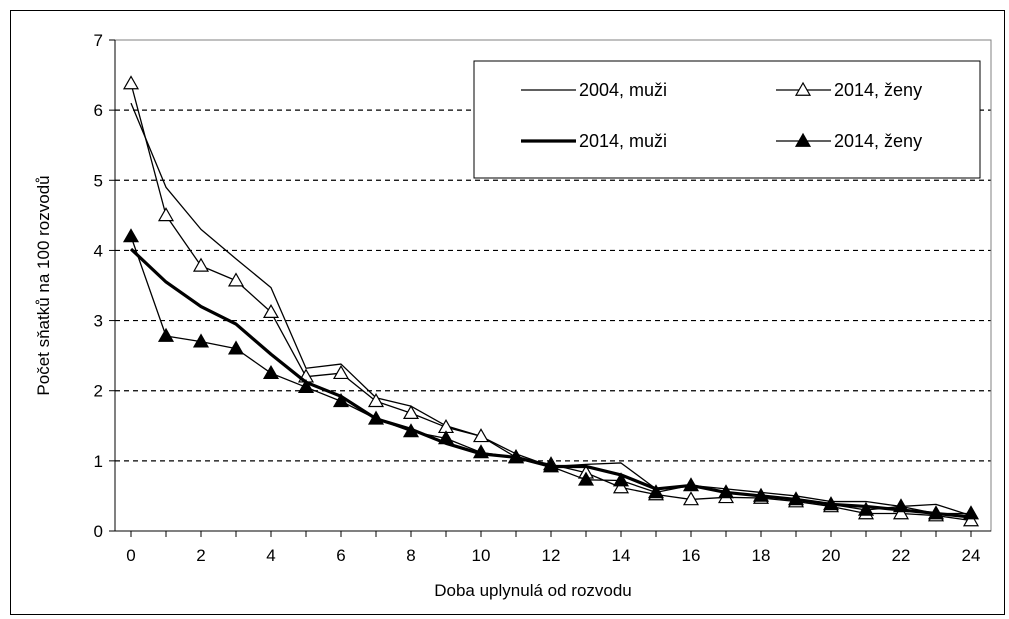 Image resolution: width=1009 pixels, height=619 pixels. I want to click on y-tick-labels: 0 1 2 3 4 5 6 7, so click(98, 286).